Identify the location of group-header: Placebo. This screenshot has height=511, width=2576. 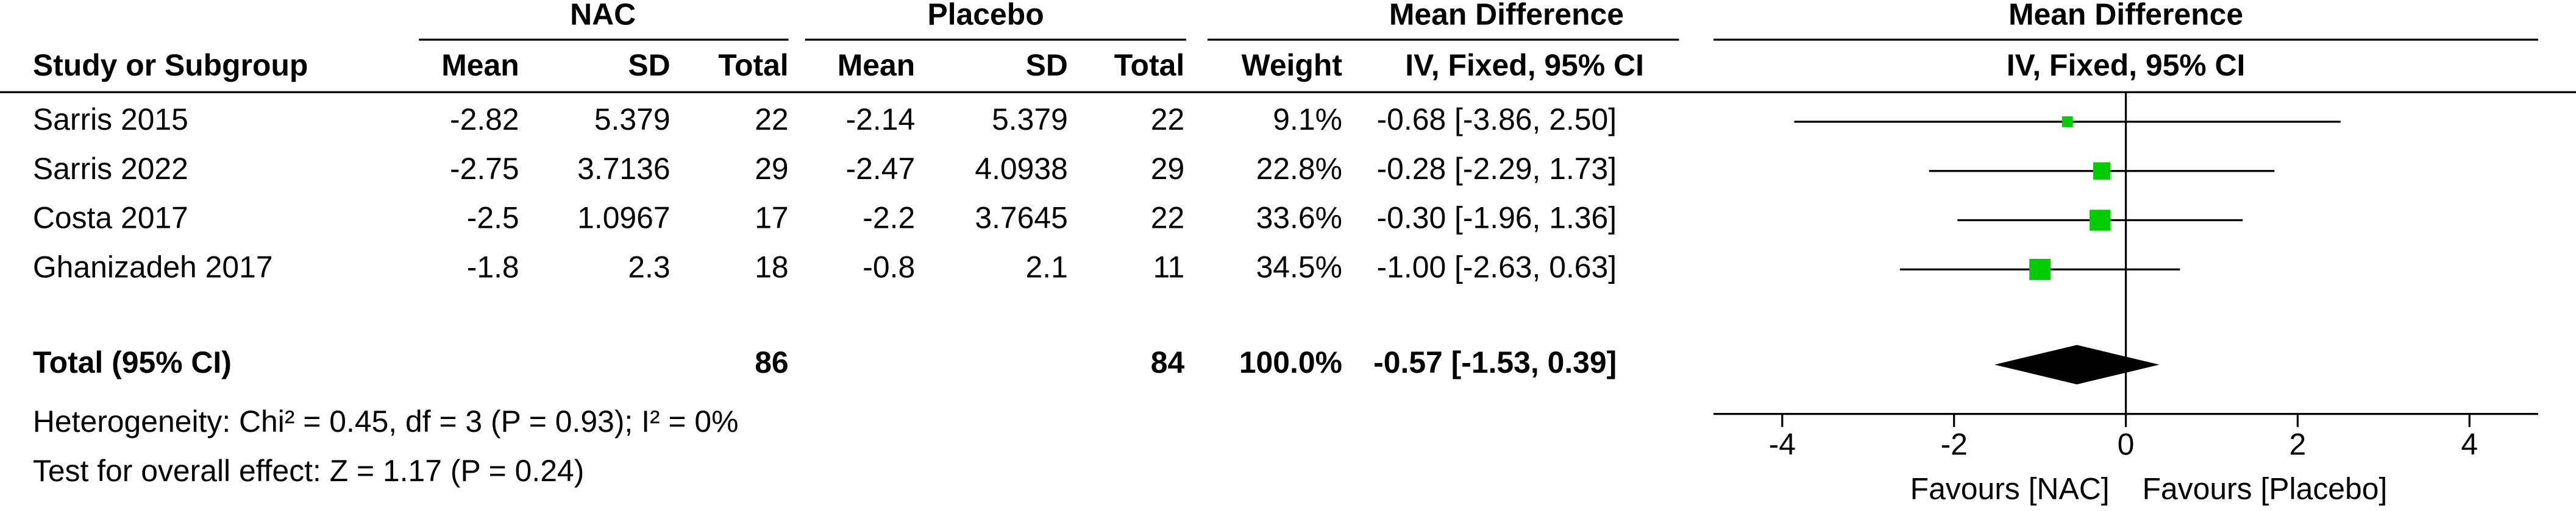
(985, 16).